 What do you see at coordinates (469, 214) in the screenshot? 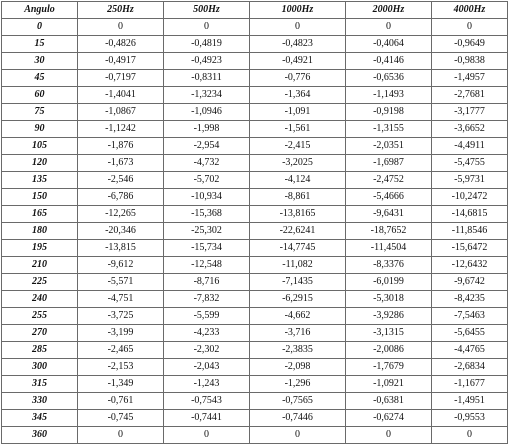
I see `value-cell: -14,6815` at bounding box center [469, 214].